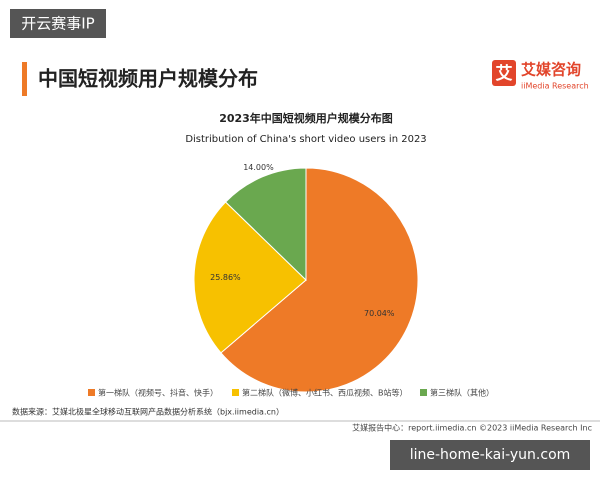 Image resolution: width=600 pixels, height=480 pixels. What do you see at coordinates (225, 277) in the screenshot?
I see `data-label: 25.86%` at bounding box center [225, 277].